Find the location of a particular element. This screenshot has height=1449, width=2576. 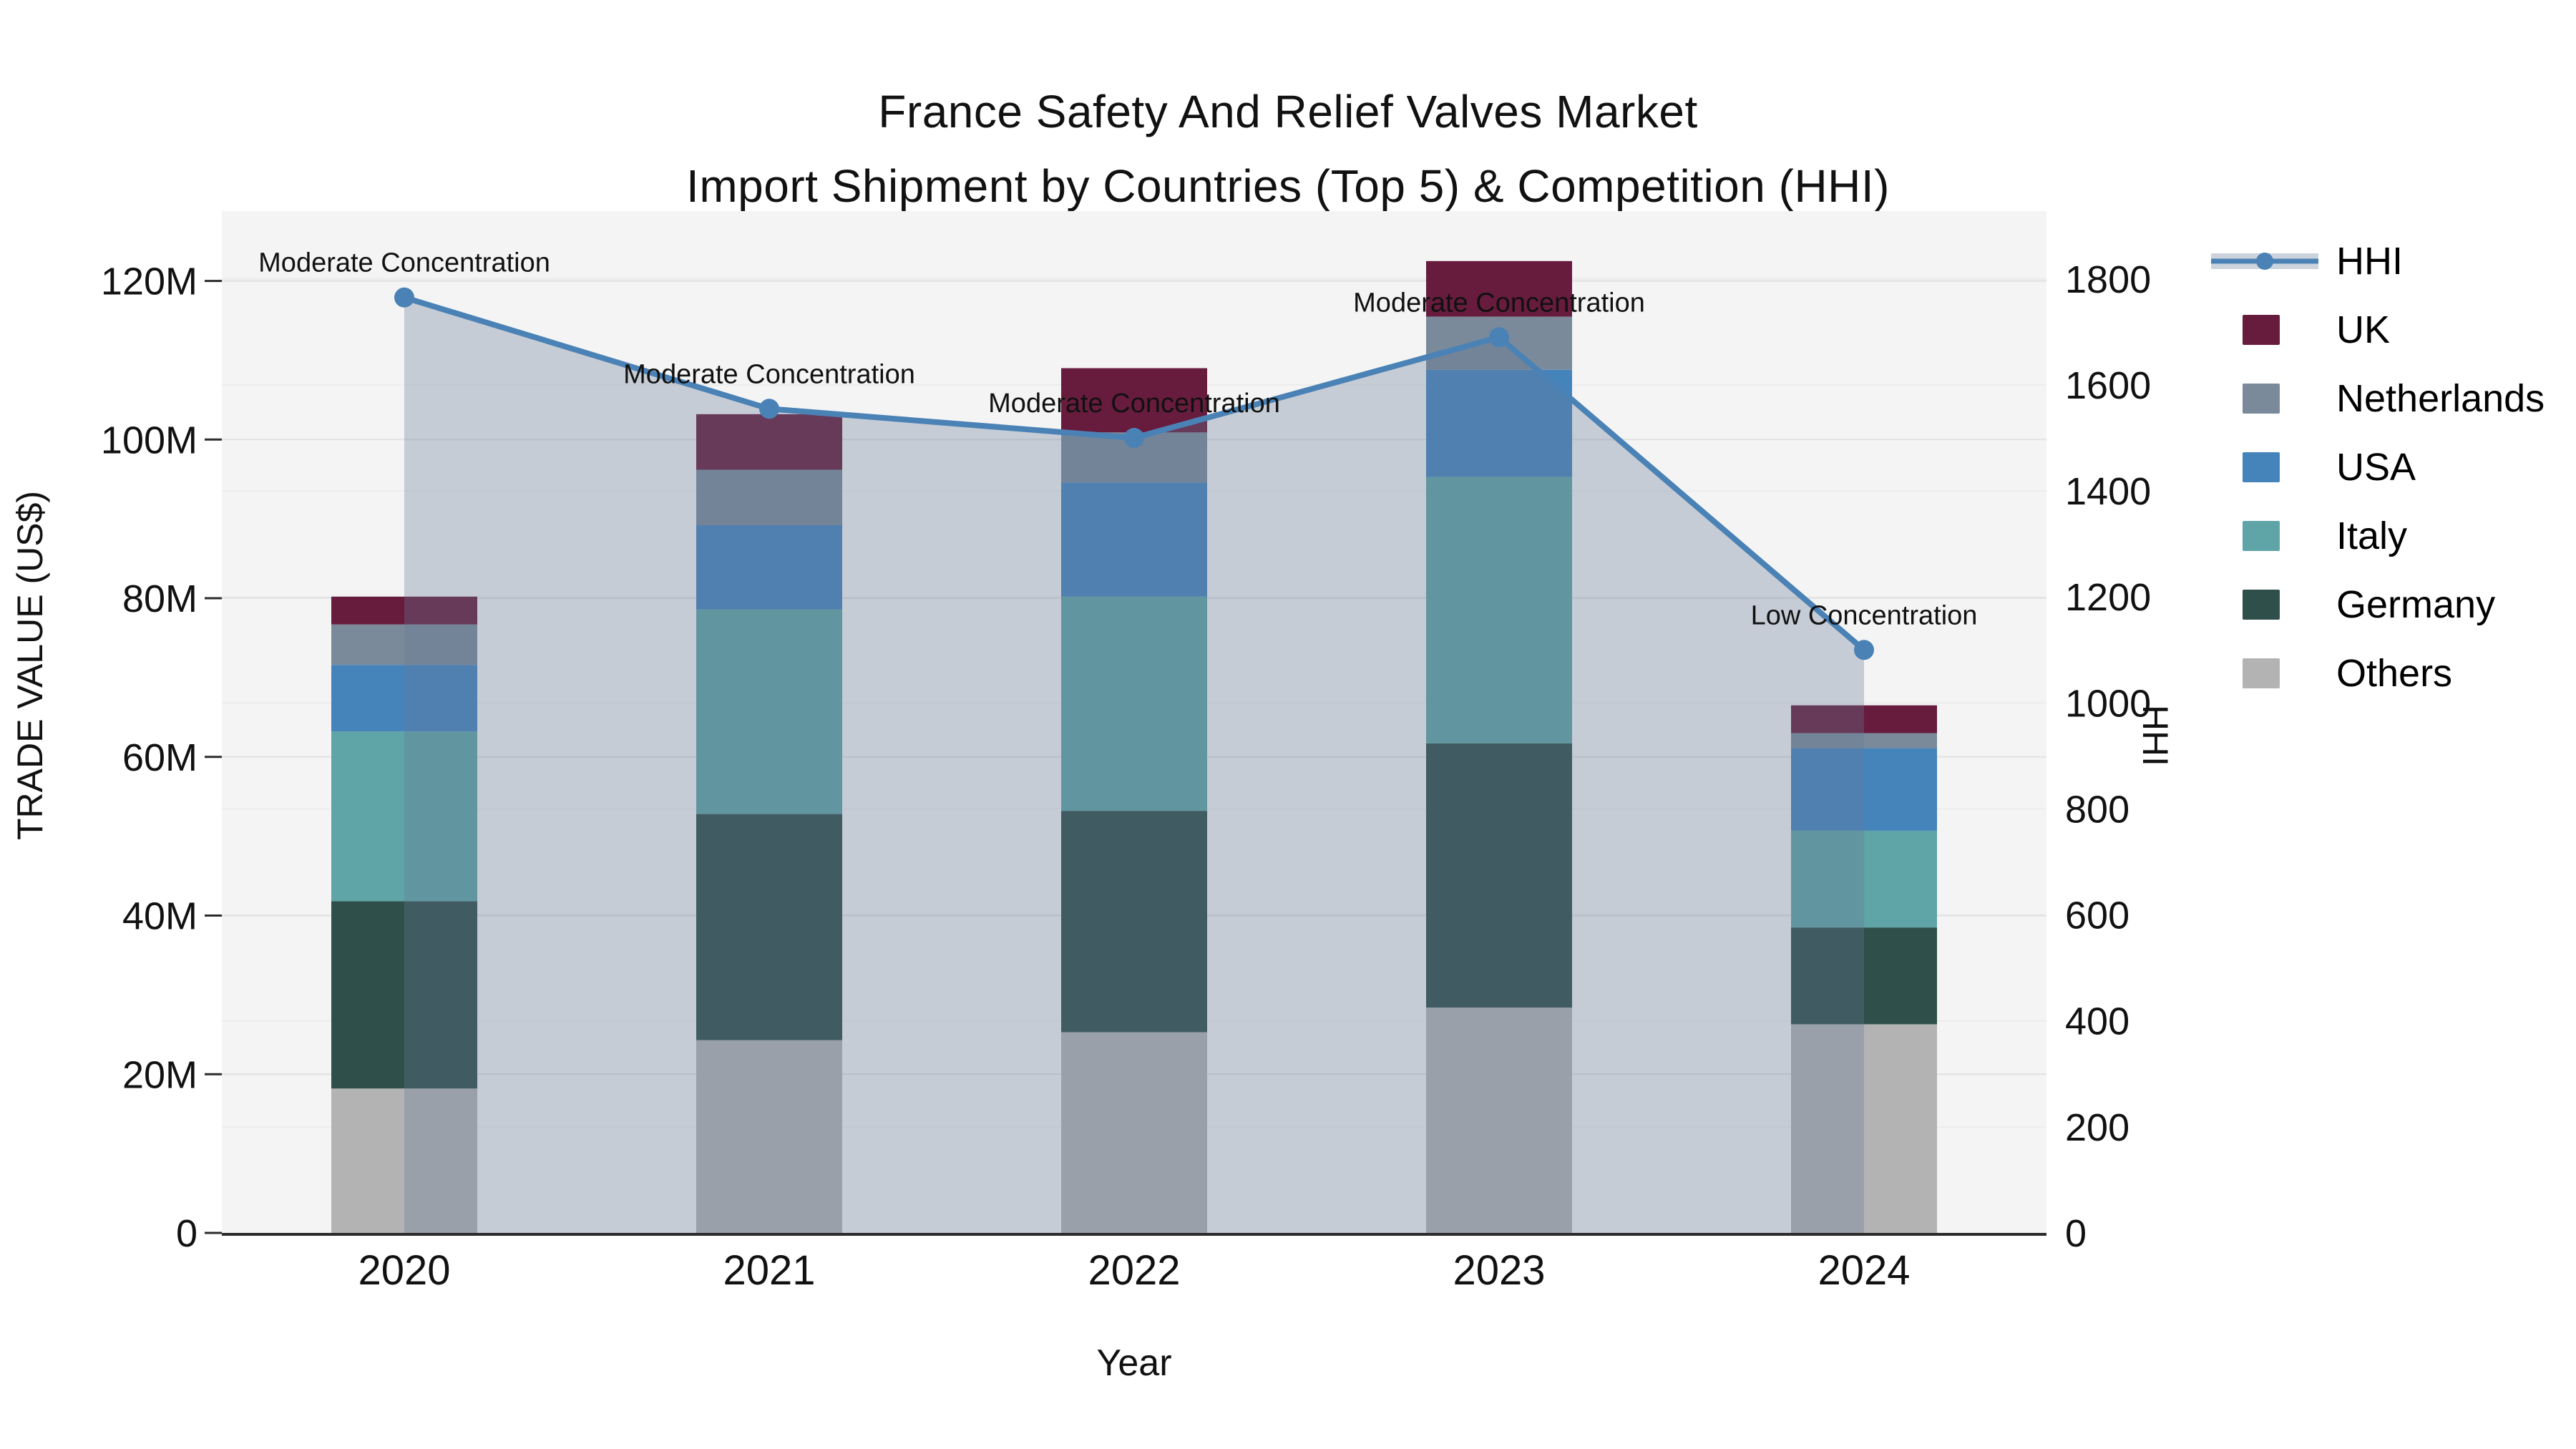

x-axis-title: Year is located at coordinates (1134, 1363).